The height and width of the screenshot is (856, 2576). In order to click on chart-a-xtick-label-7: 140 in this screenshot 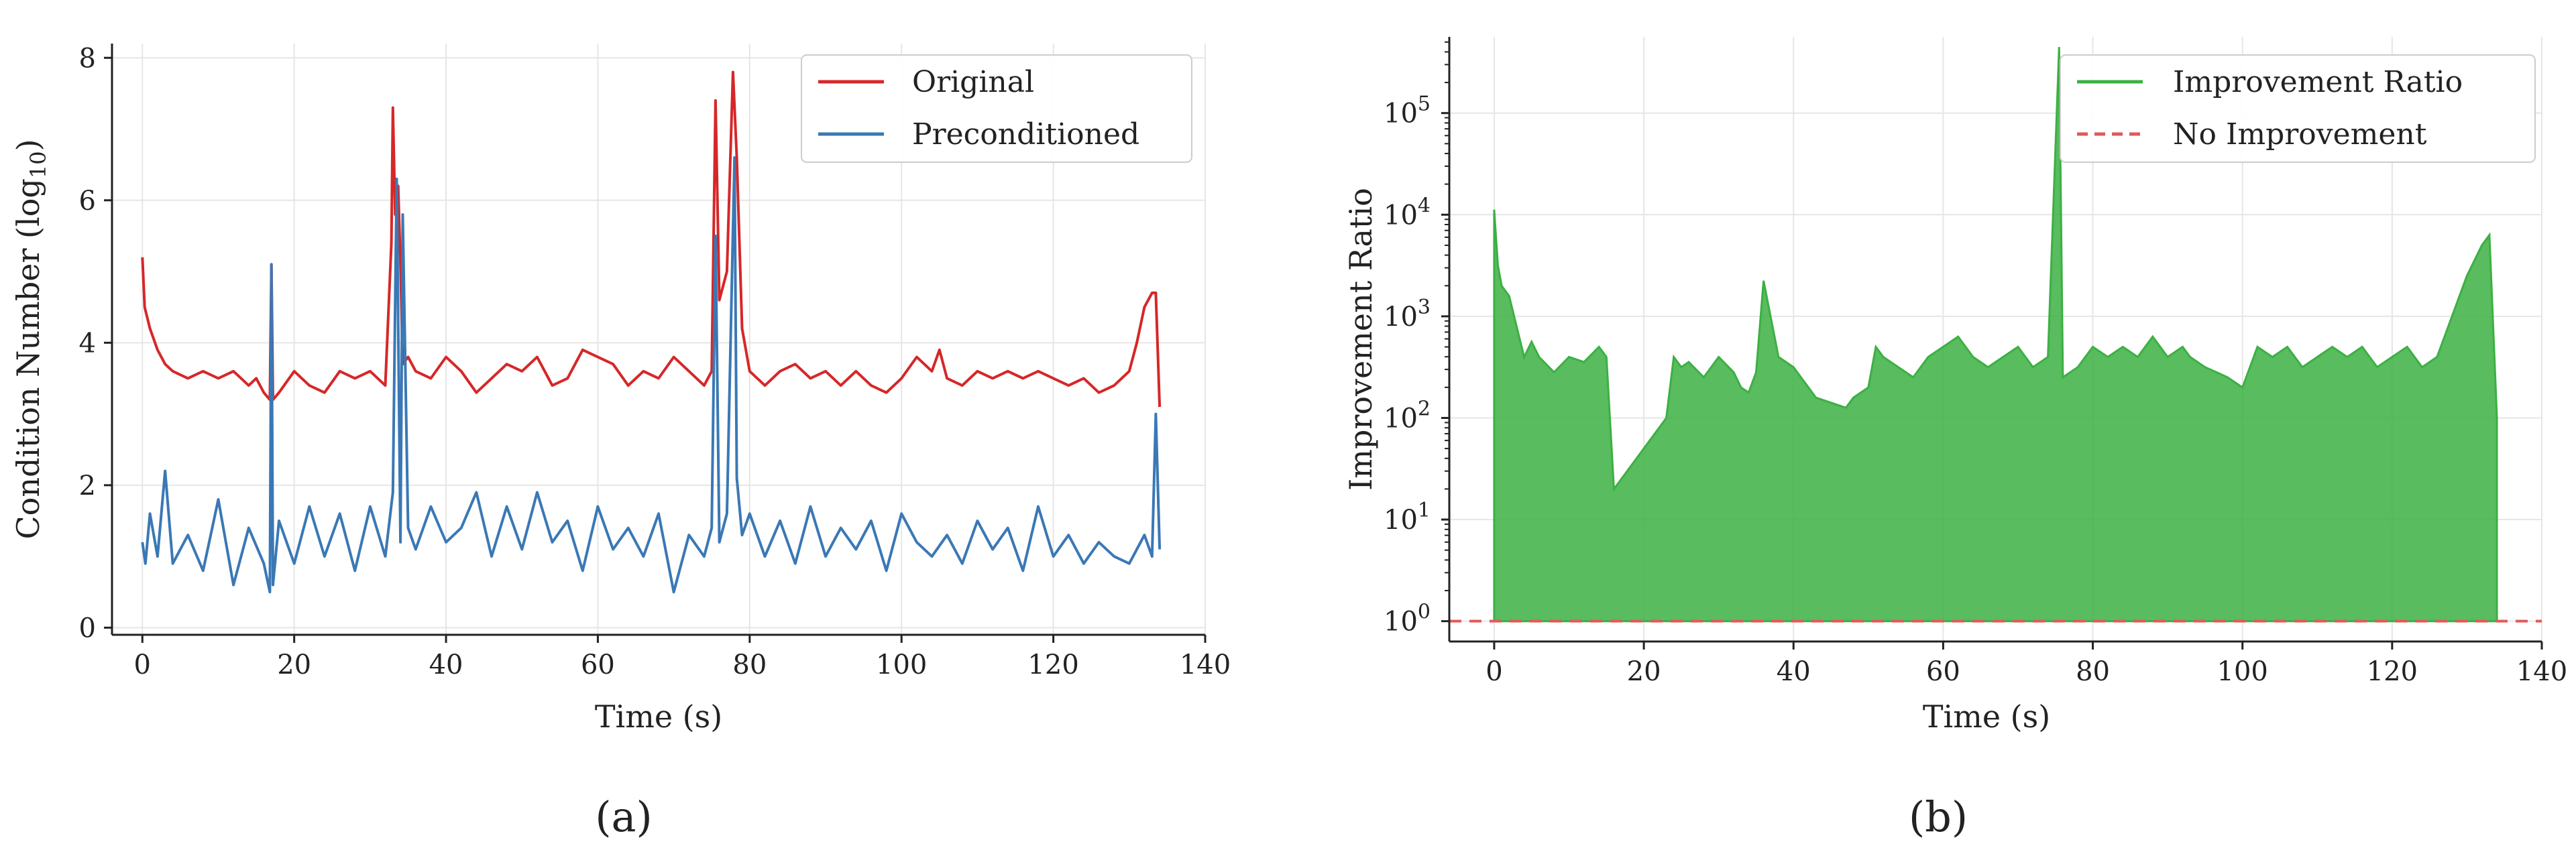, I will do `click(1205, 665)`.